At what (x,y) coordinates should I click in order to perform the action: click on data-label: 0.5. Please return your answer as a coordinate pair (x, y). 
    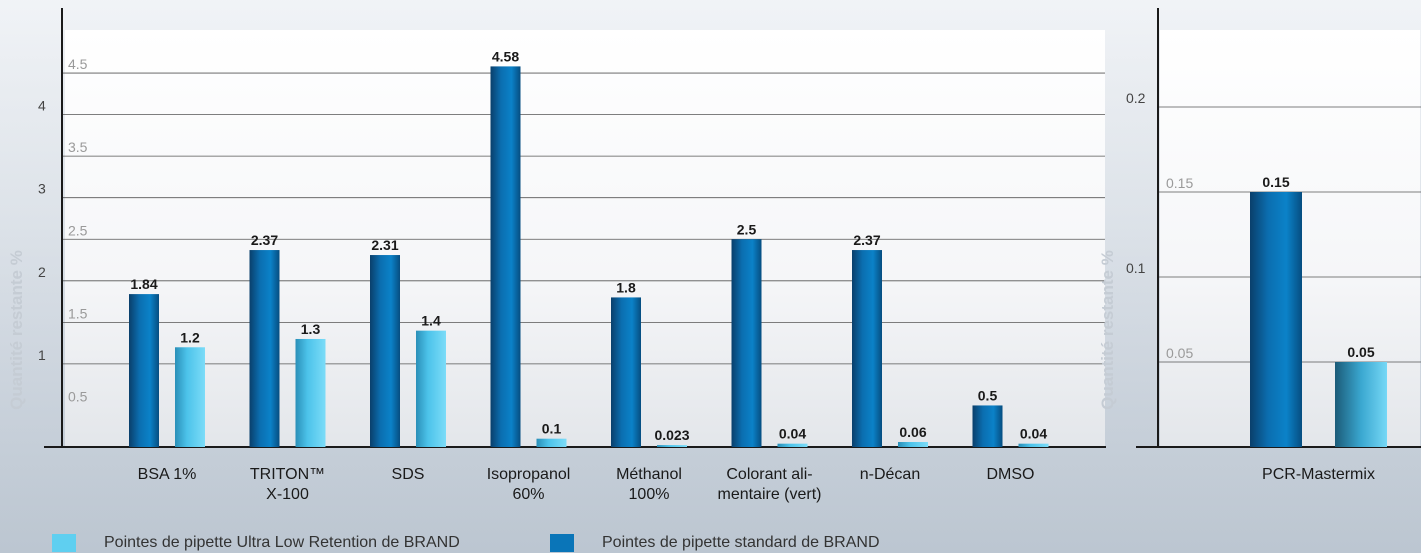
    Looking at the image, I should click on (988, 395).